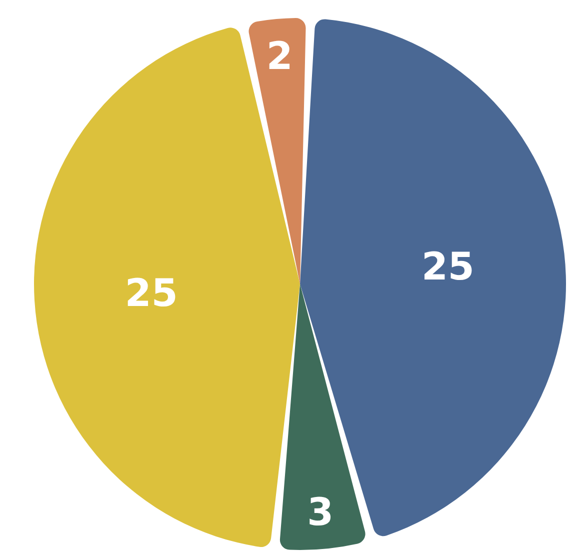 This screenshot has height=552, width=588. What do you see at coordinates (279, 56) in the screenshot?
I see `data-label: 2` at bounding box center [279, 56].